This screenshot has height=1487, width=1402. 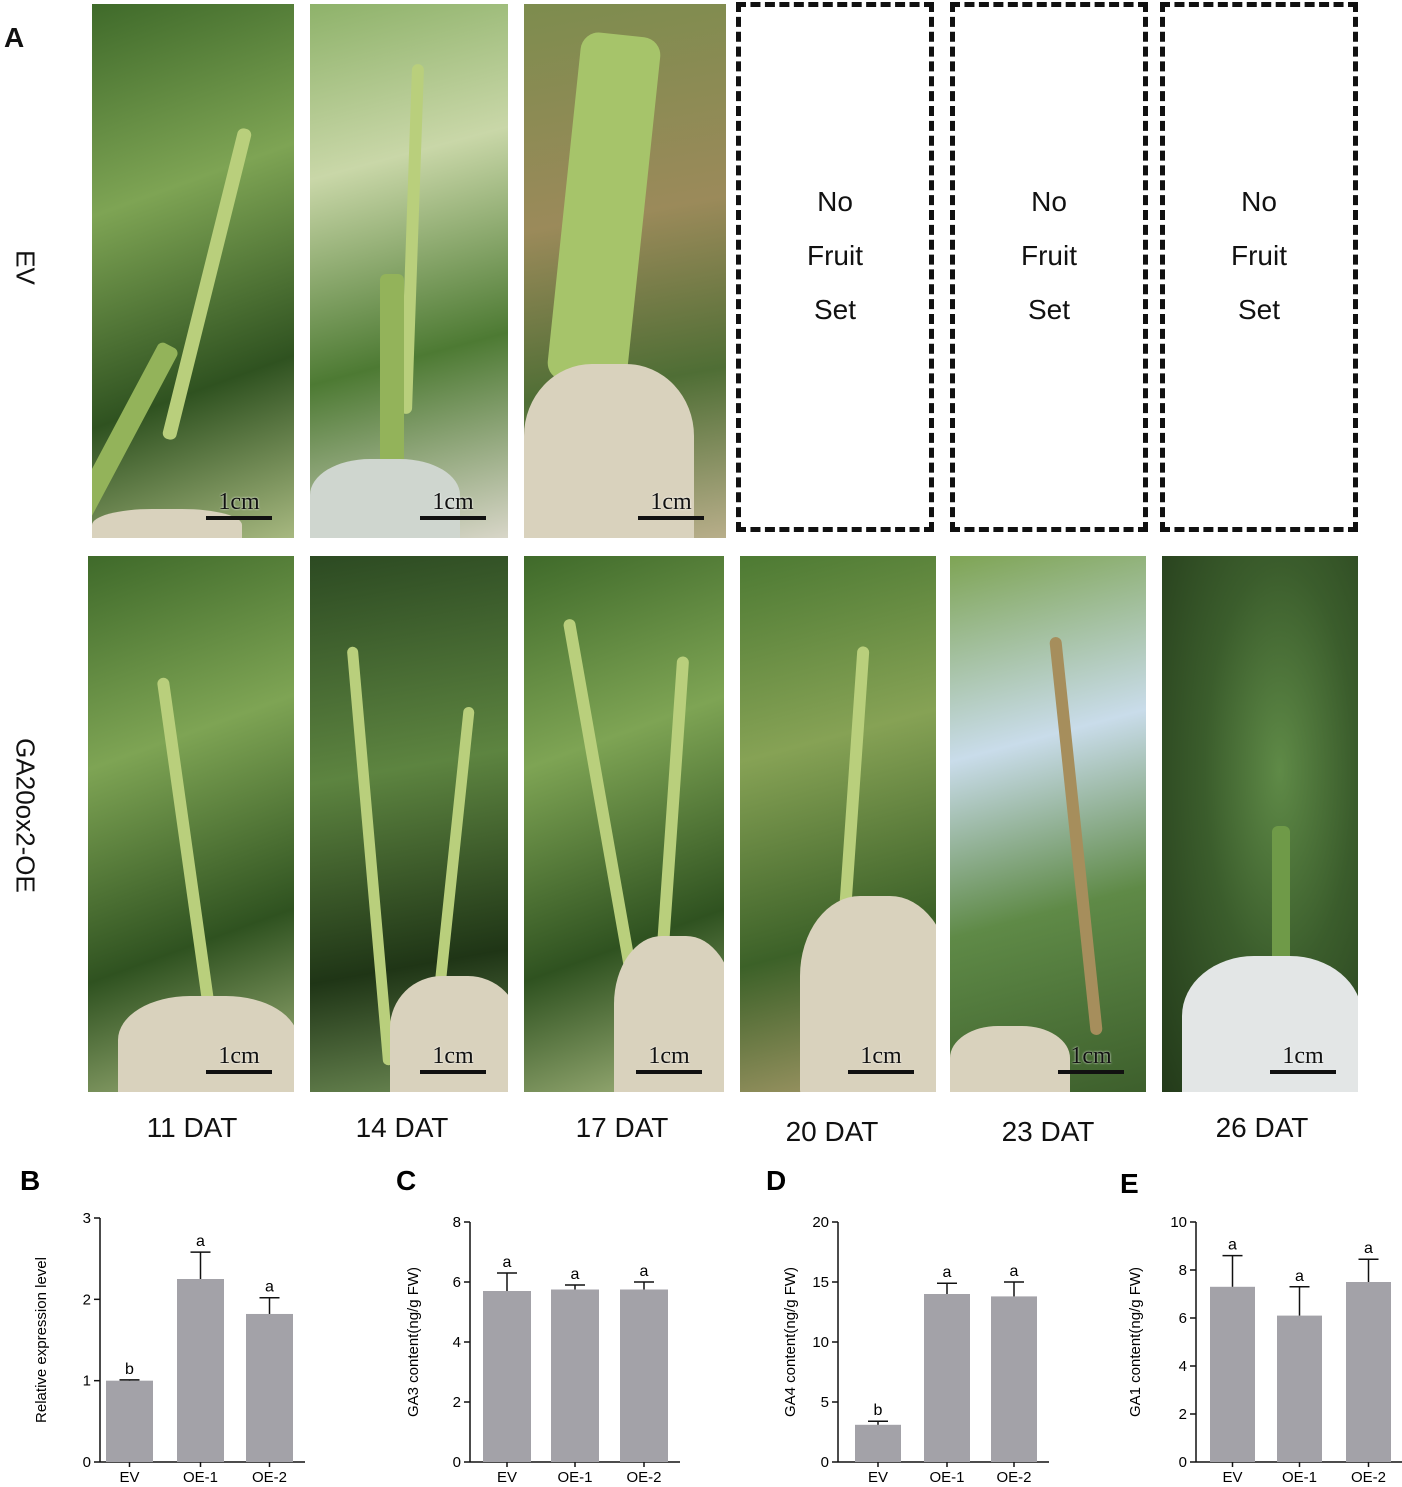 What do you see at coordinates (1183, 1366) in the screenshot?
I see `chart-e-ytick-label: 4` at bounding box center [1183, 1366].